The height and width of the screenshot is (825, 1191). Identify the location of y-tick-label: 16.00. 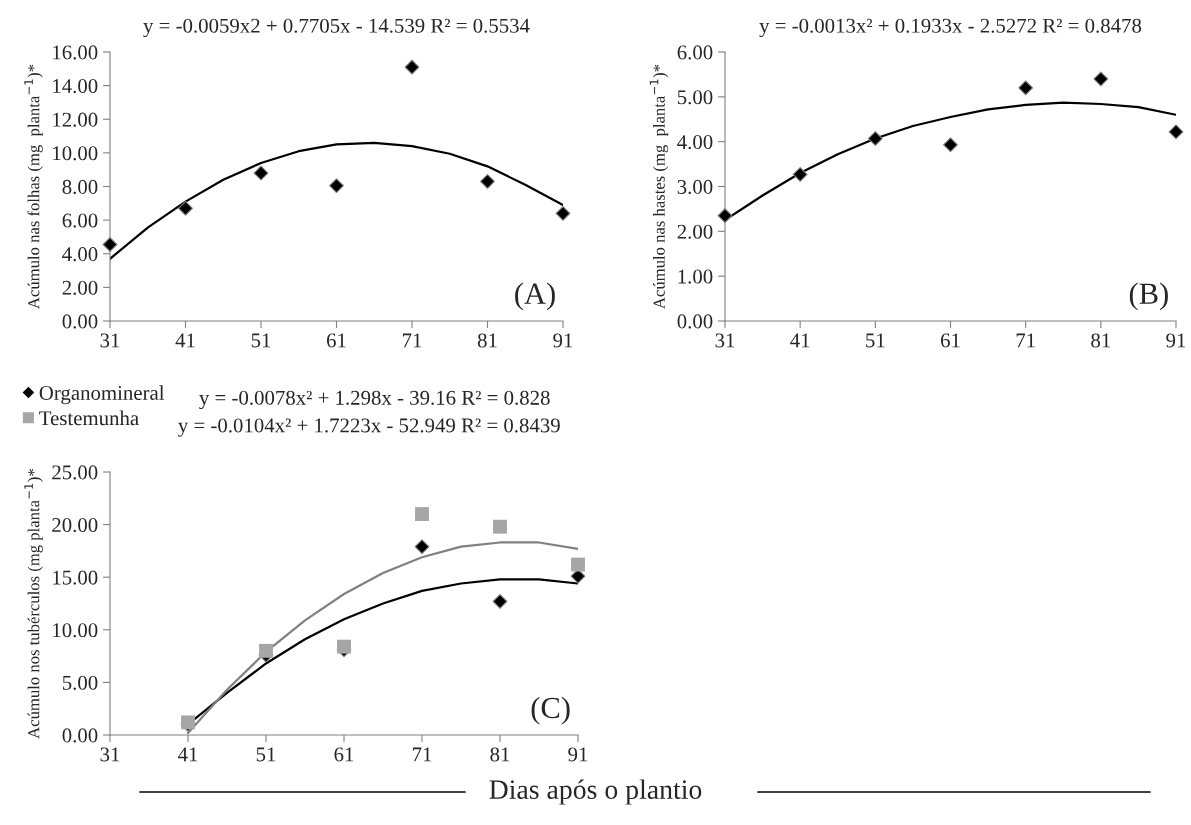
(75, 52).